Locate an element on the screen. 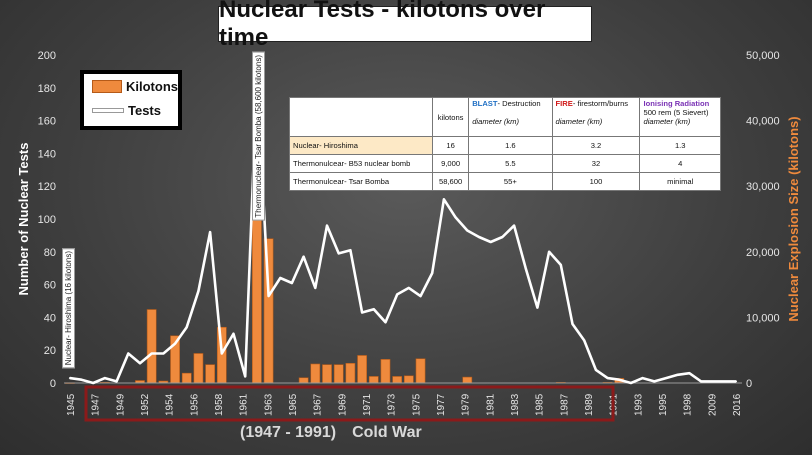 Image resolution: width=812 pixels, height=455 pixels. rad-sub: 500 rem (5 Sievert) is located at coordinates (676, 112).